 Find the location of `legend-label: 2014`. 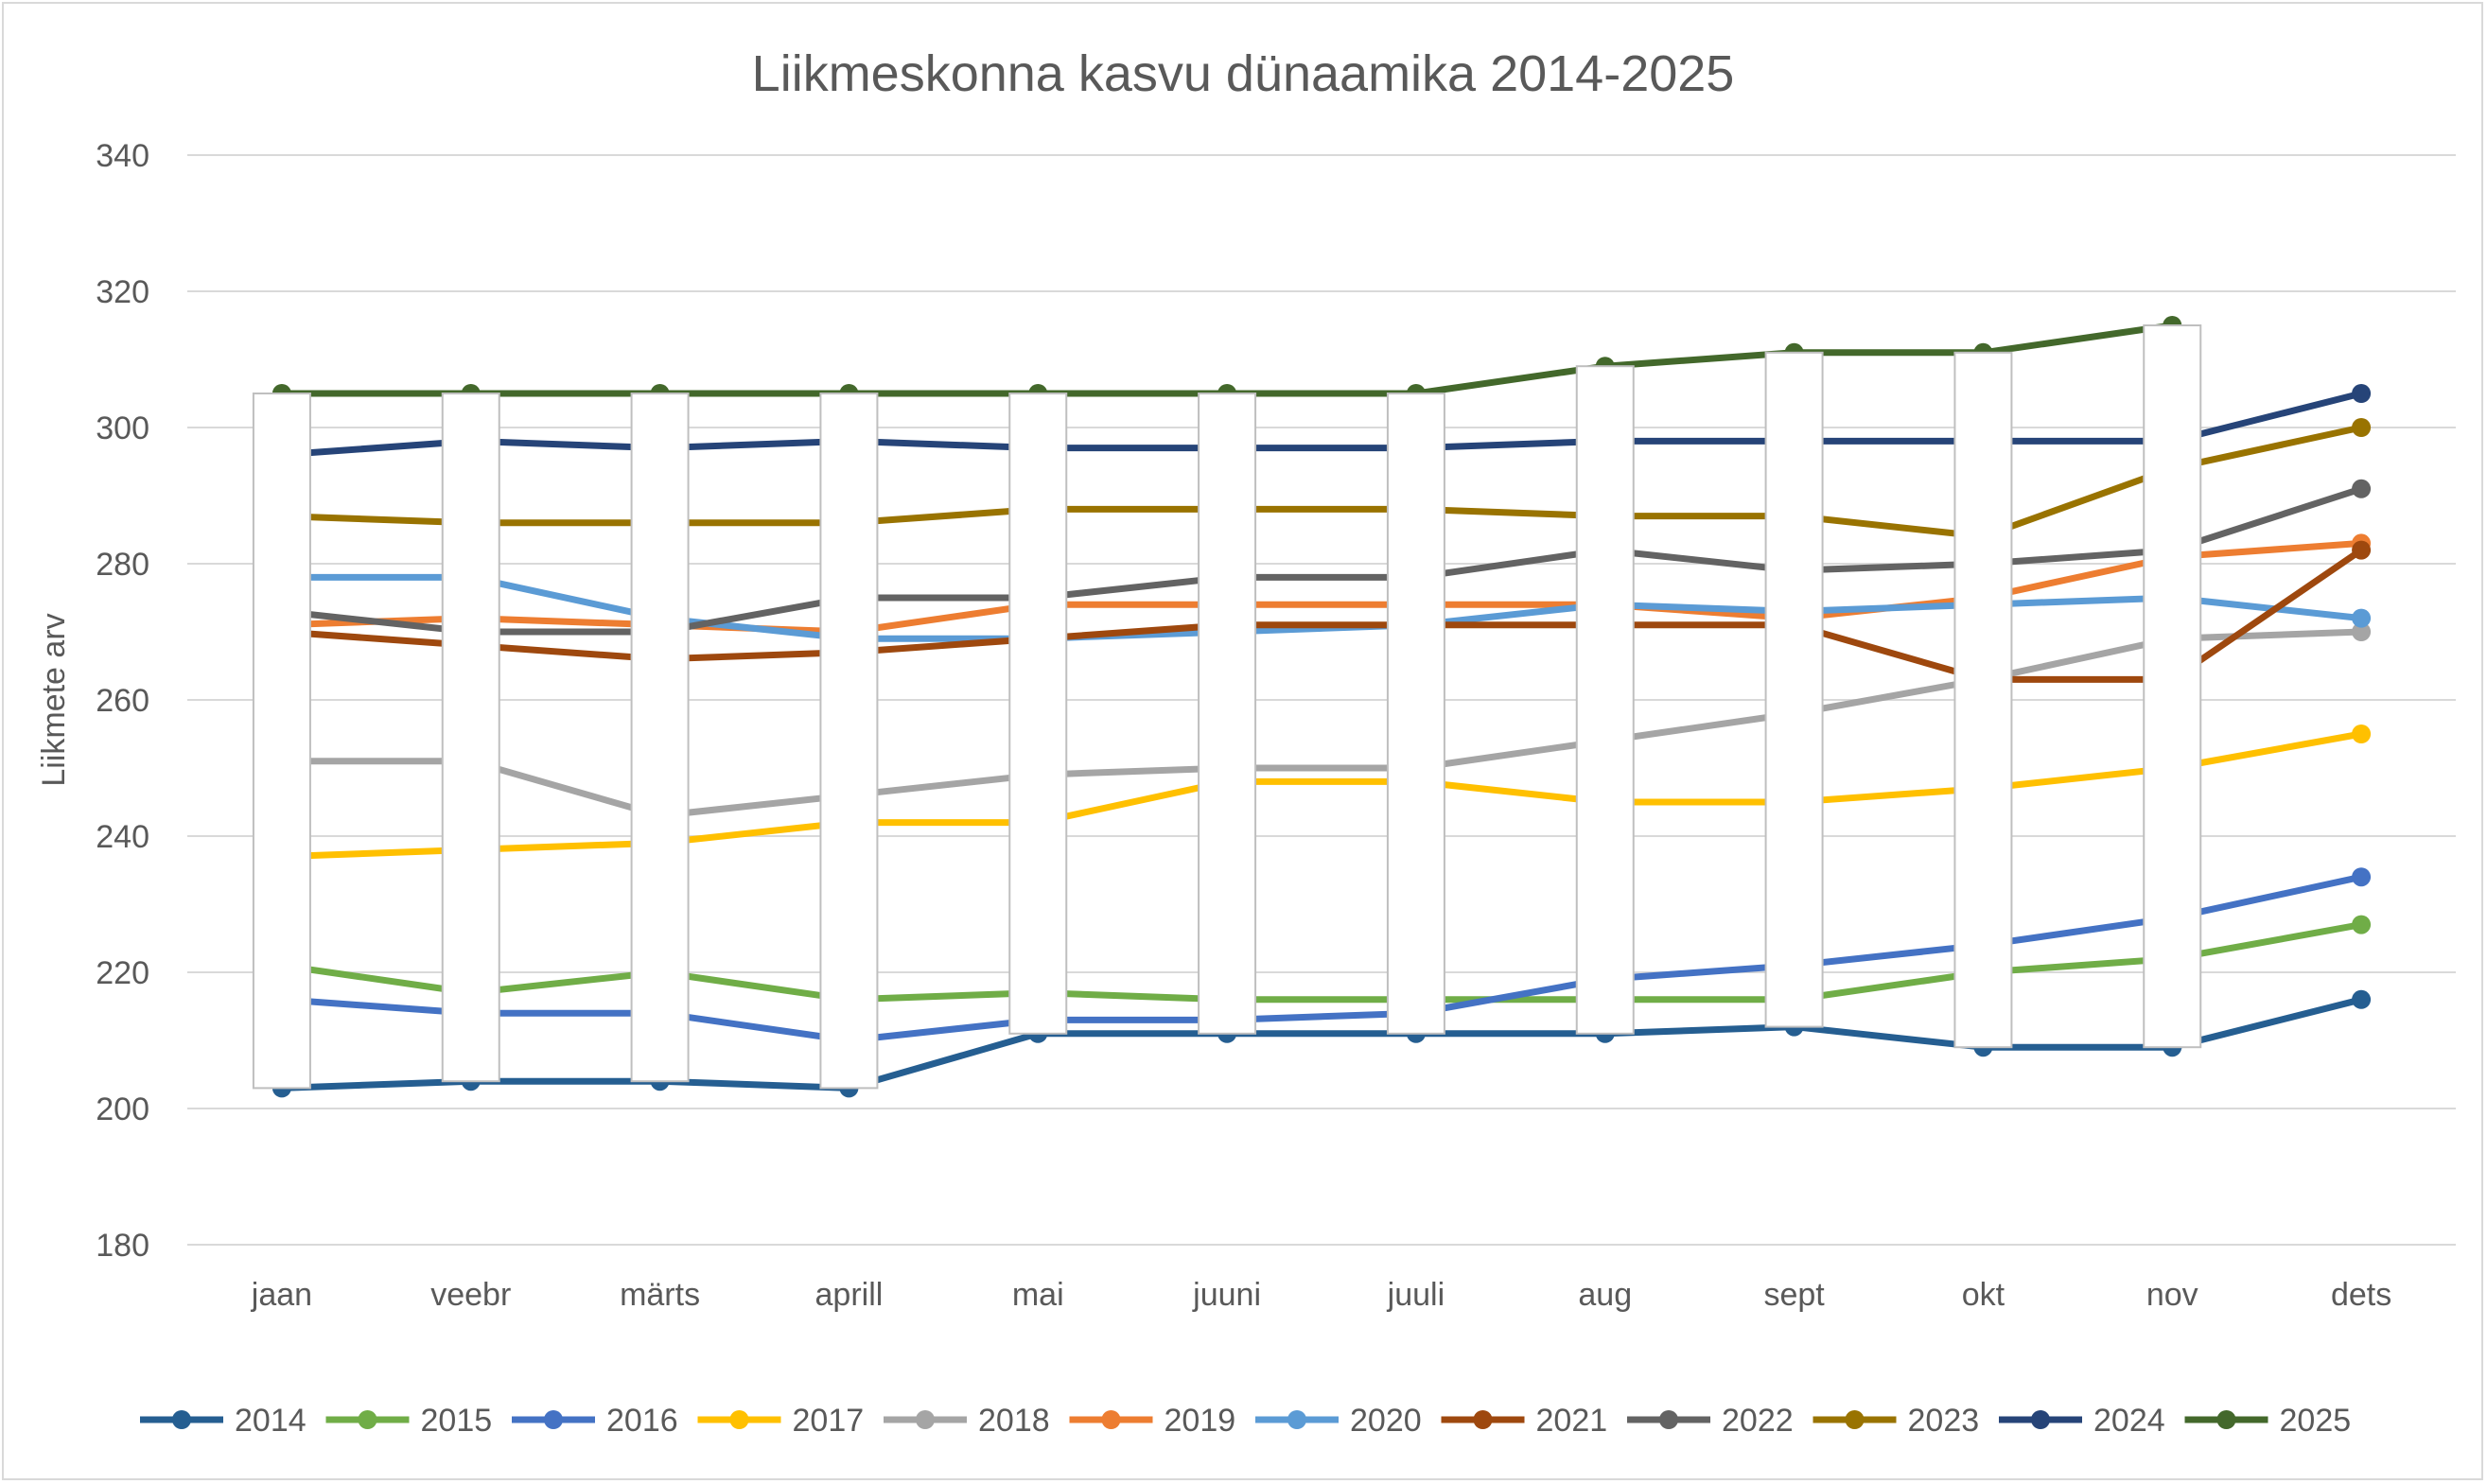

legend-label: 2014 is located at coordinates (270, 1421).